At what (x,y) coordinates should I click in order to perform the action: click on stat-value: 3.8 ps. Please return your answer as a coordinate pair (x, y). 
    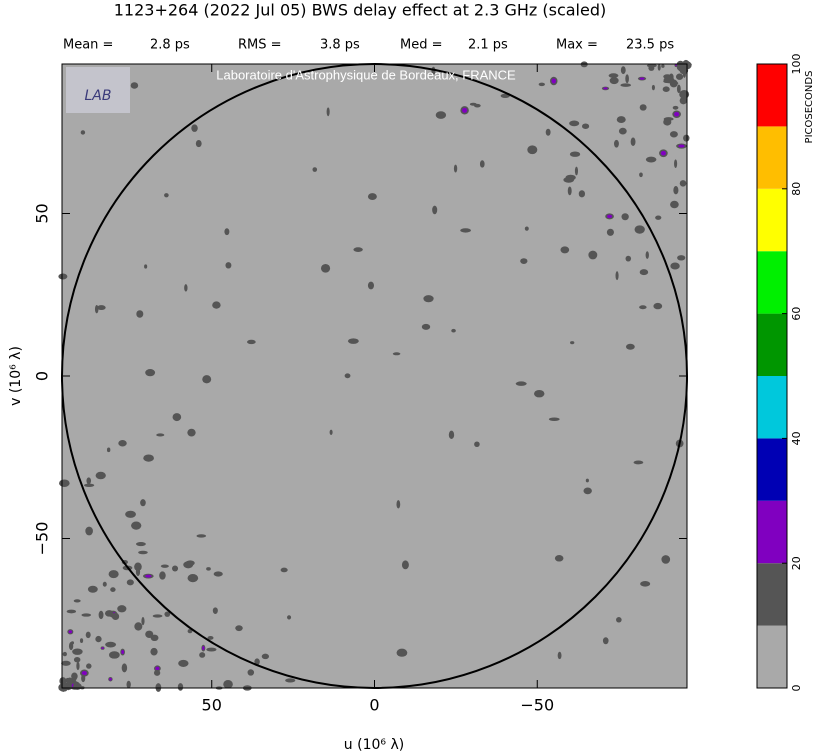
    Looking at the image, I should click on (340, 45).